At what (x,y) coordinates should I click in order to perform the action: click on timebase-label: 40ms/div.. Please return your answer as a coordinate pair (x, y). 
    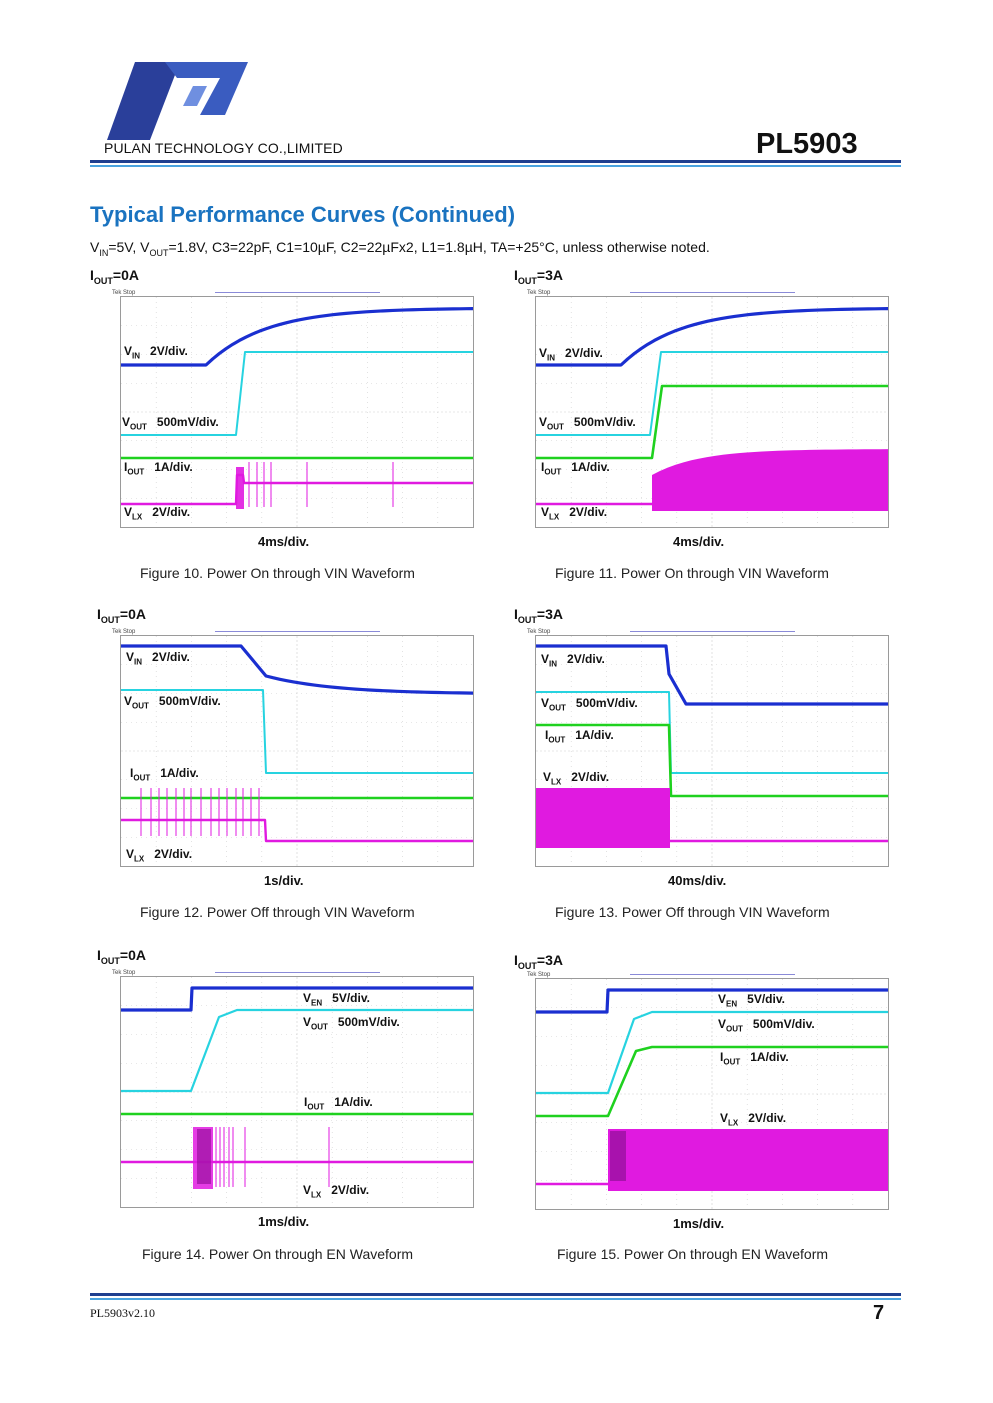
    Looking at the image, I should click on (697, 880).